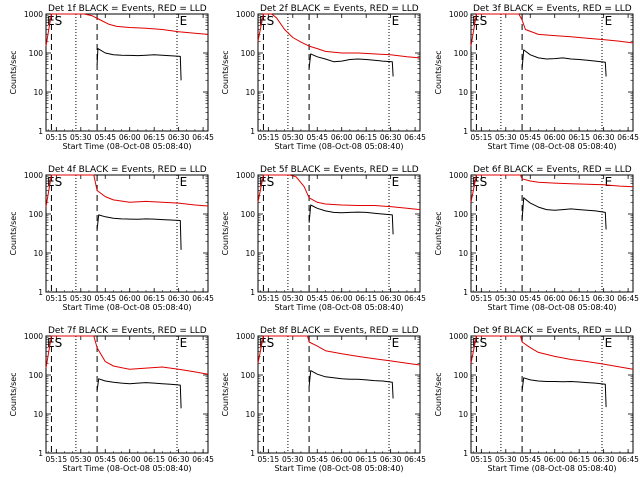  Describe the element at coordinates (339, 170) in the screenshot. I see `panel-title: Det 5f BLACK = Events, RED = LLD` at that location.